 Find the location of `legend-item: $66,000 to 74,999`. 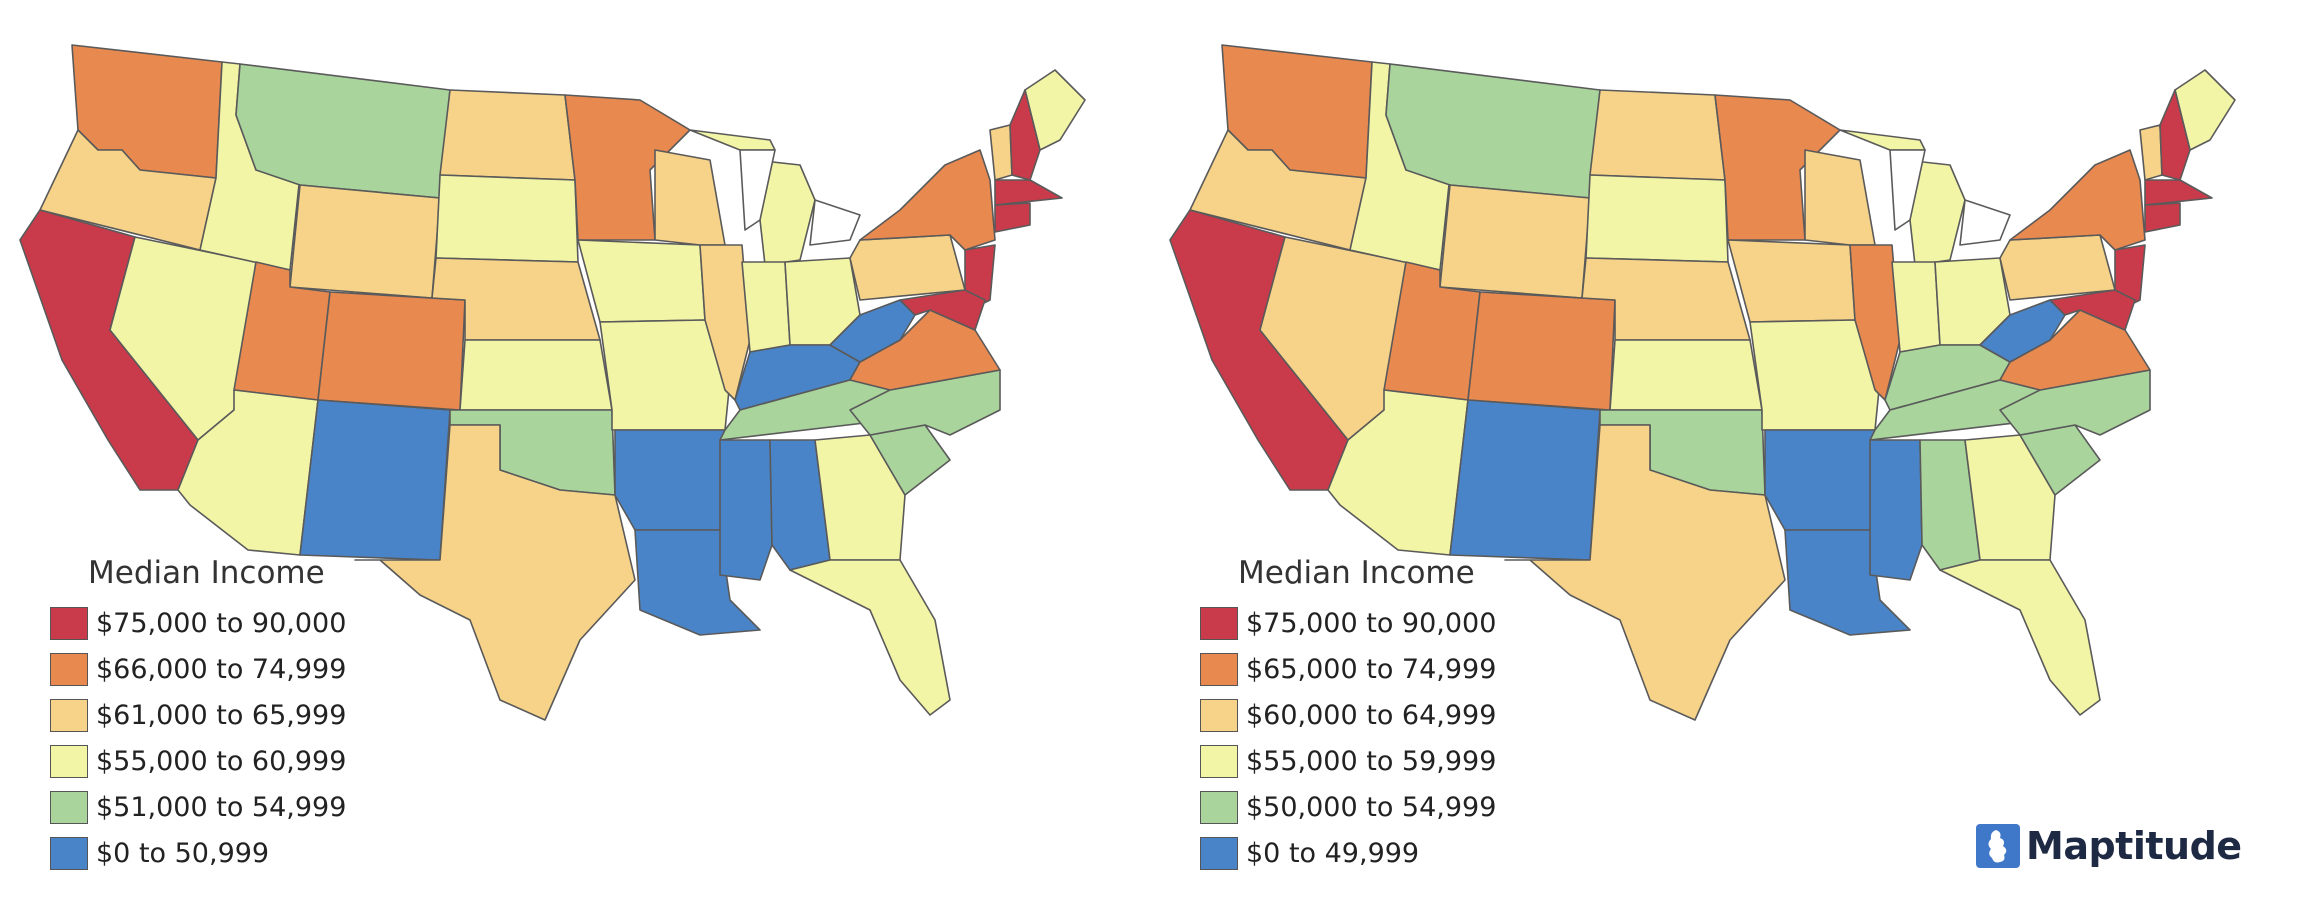

legend-item: $66,000 to 74,999 is located at coordinates (198, 669).